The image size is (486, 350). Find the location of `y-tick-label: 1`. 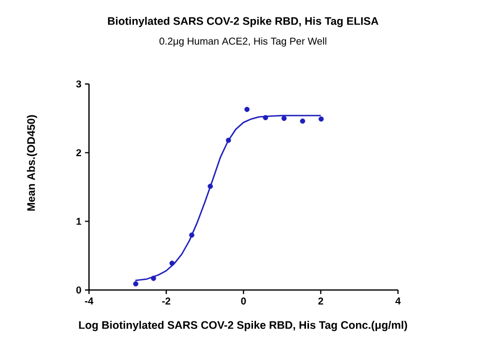

y-tick-label: 1 is located at coordinates (79, 221).